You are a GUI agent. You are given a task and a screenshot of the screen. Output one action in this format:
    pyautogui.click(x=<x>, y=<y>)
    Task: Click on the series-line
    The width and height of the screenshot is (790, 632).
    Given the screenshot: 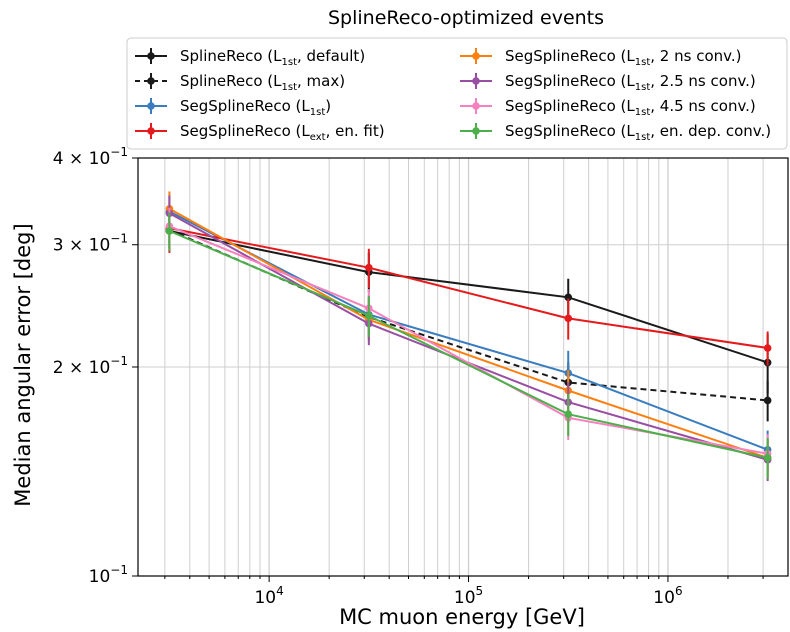 What is the action you would take?
    pyautogui.click(x=468, y=288)
    